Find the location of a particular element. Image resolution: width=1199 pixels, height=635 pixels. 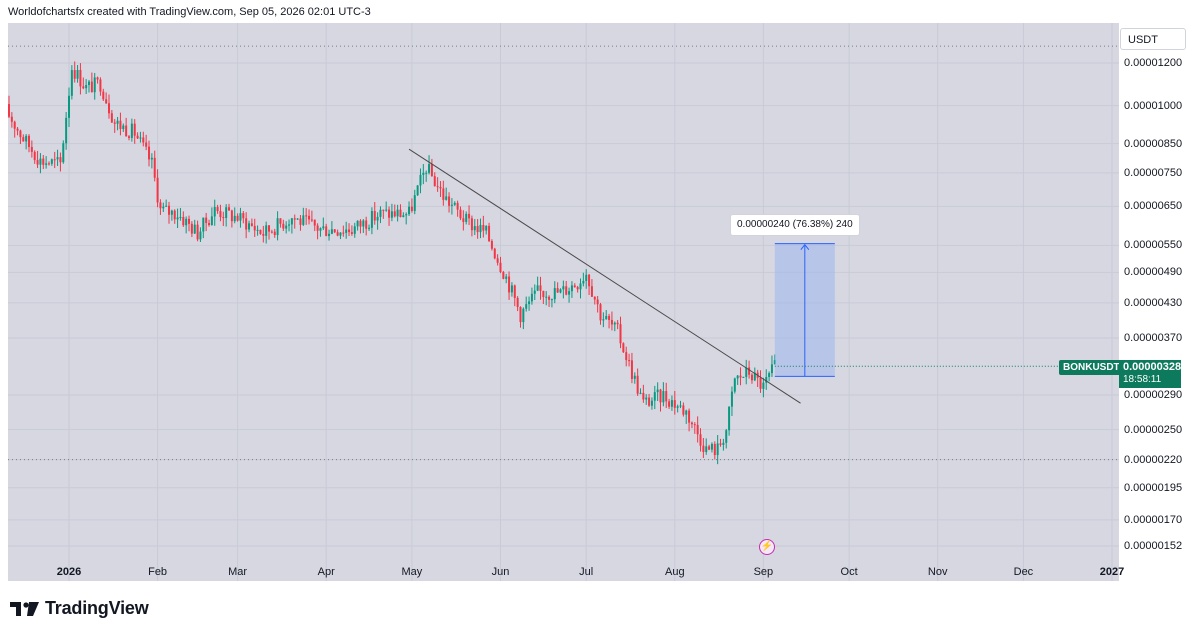

price-tick-label: 0.00000250 is located at coordinates (1153, 429).